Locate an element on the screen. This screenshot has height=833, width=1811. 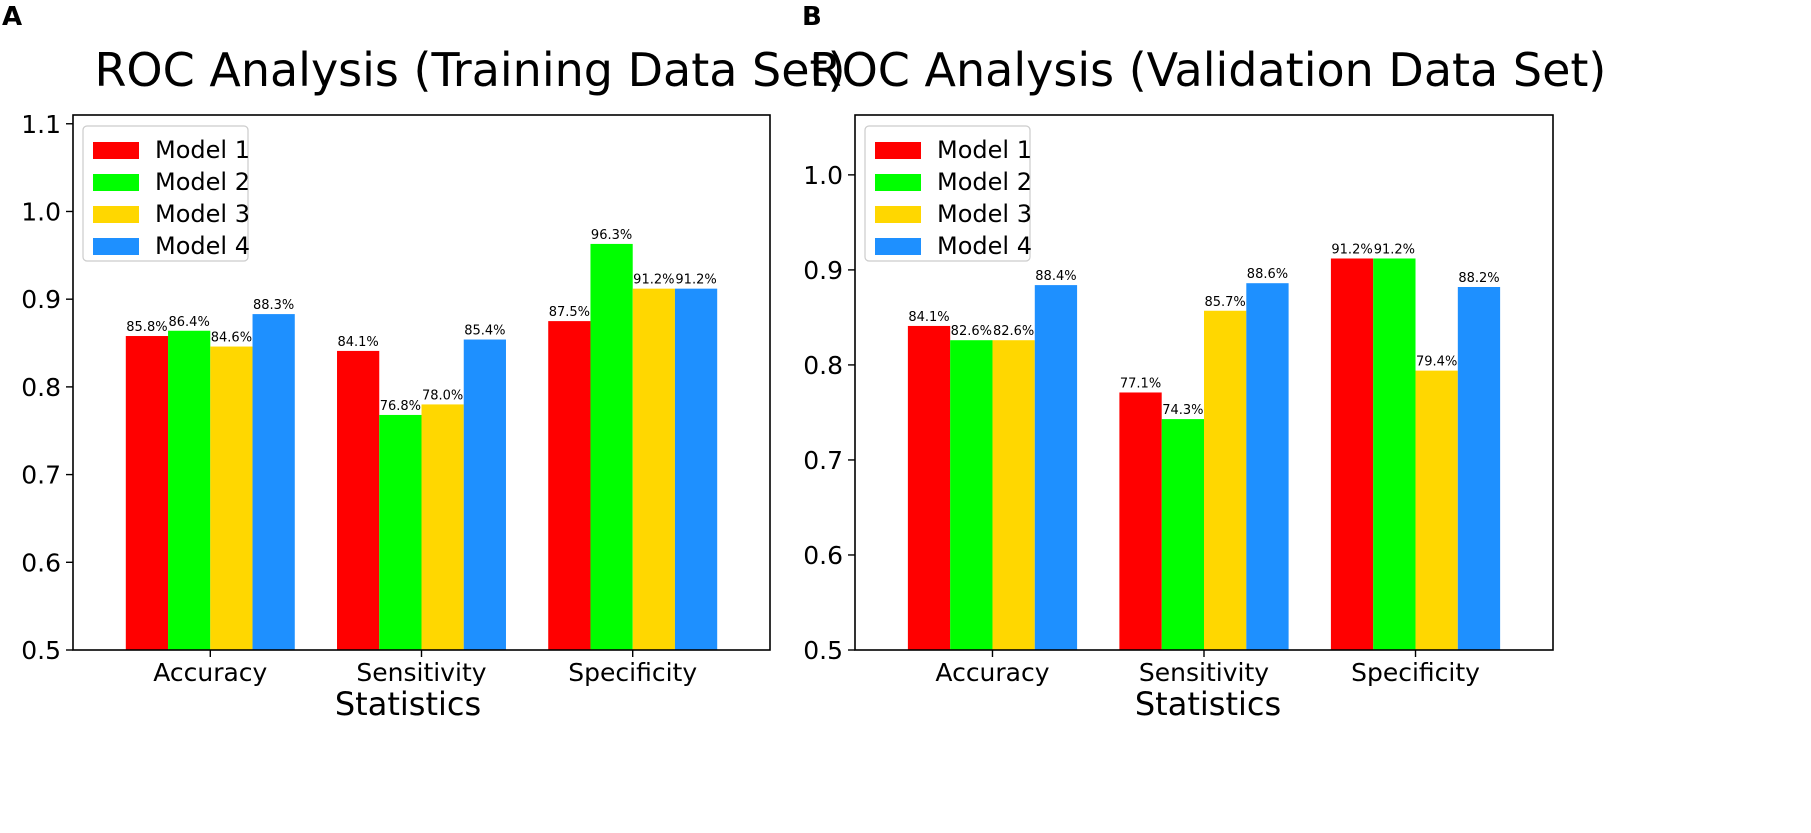
data-label: 86.4% is located at coordinates (189, 322).